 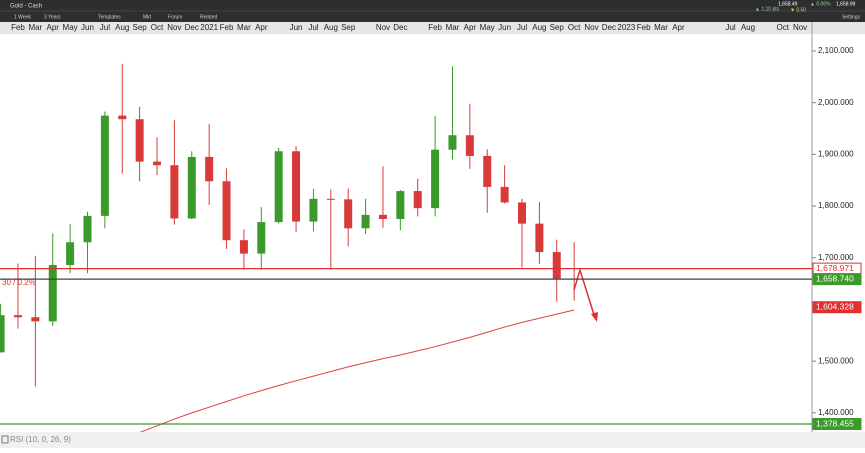 I want to click on indicator-bar, so click(x=432, y=440).